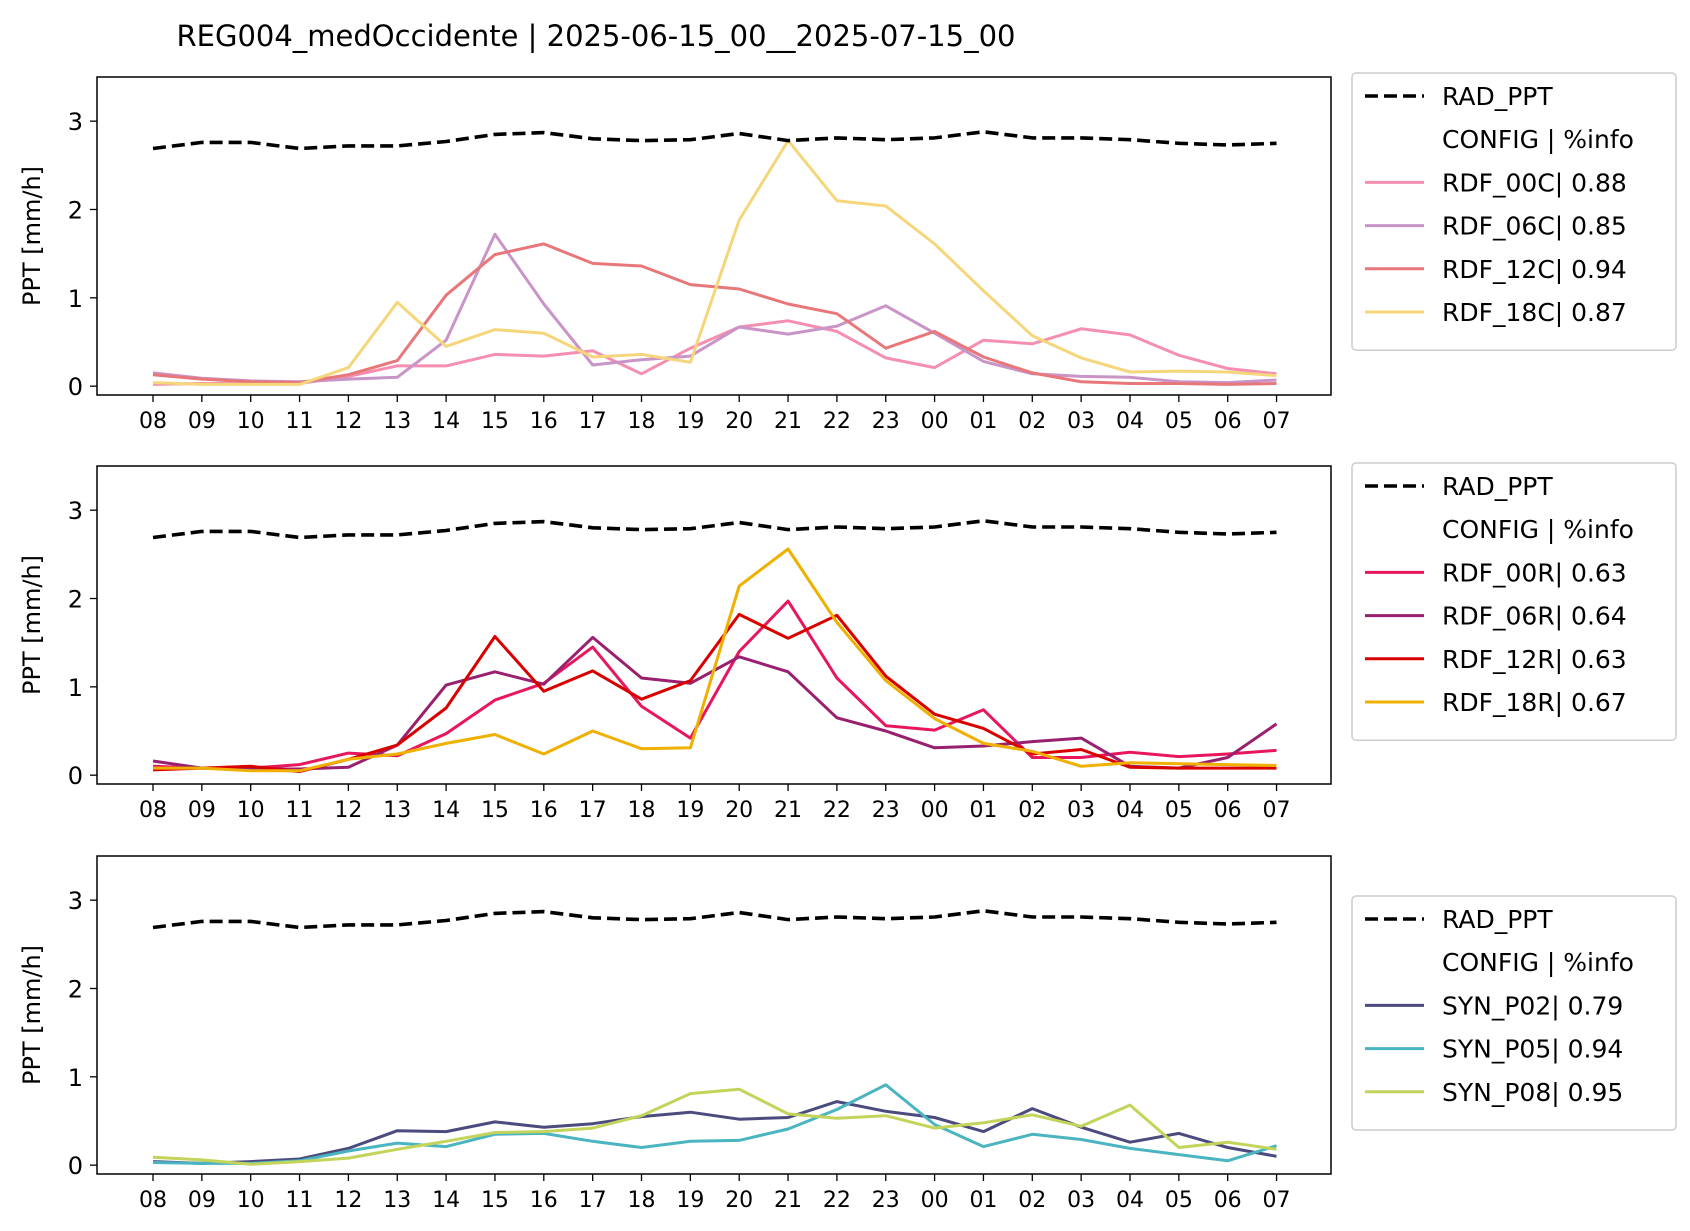 Image resolution: width=1690 pixels, height=1231 pixels. I want to click on series-line-rdf-18c, so click(714, 262).